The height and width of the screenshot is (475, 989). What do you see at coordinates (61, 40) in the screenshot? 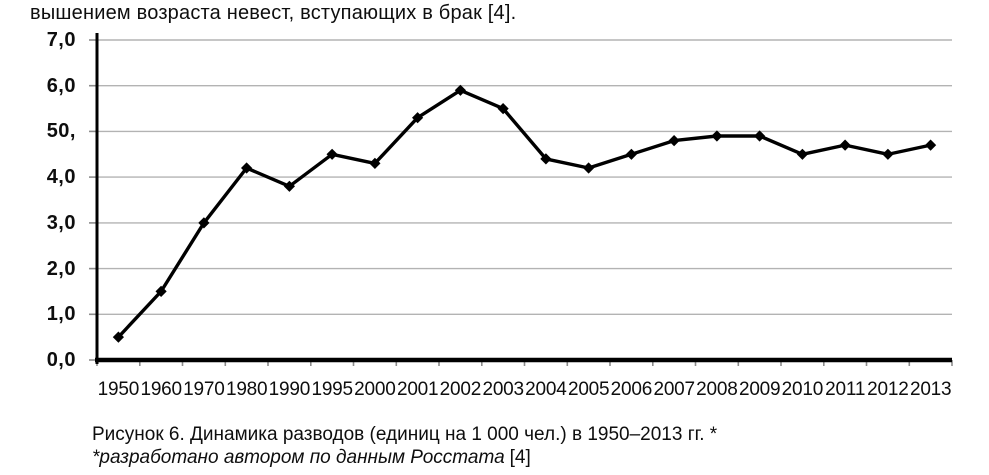
I see `y-axis-label: 7,0` at bounding box center [61, 40].